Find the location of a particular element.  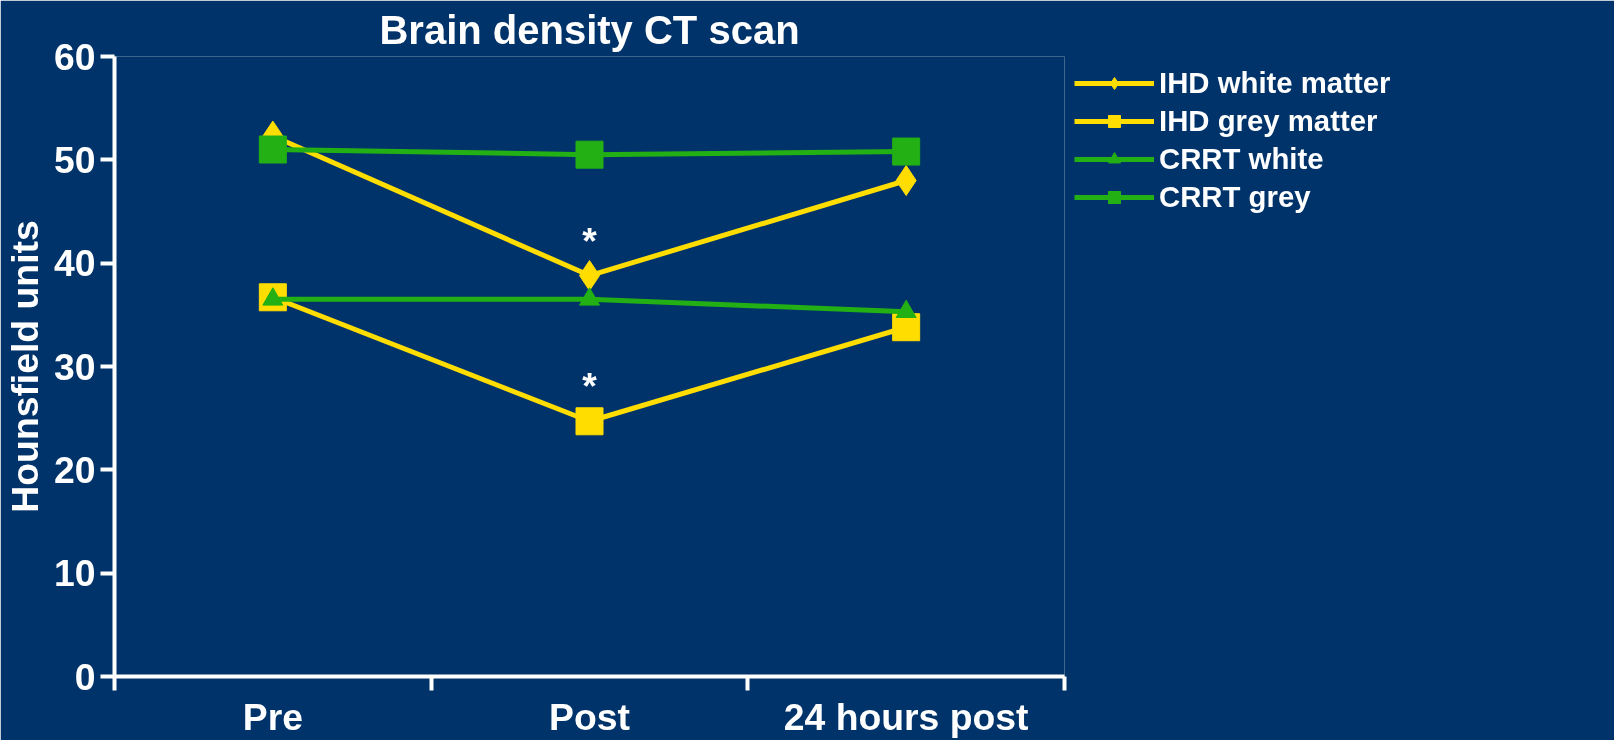

y-tick-label: 0 is located at coordinates (85, 676).